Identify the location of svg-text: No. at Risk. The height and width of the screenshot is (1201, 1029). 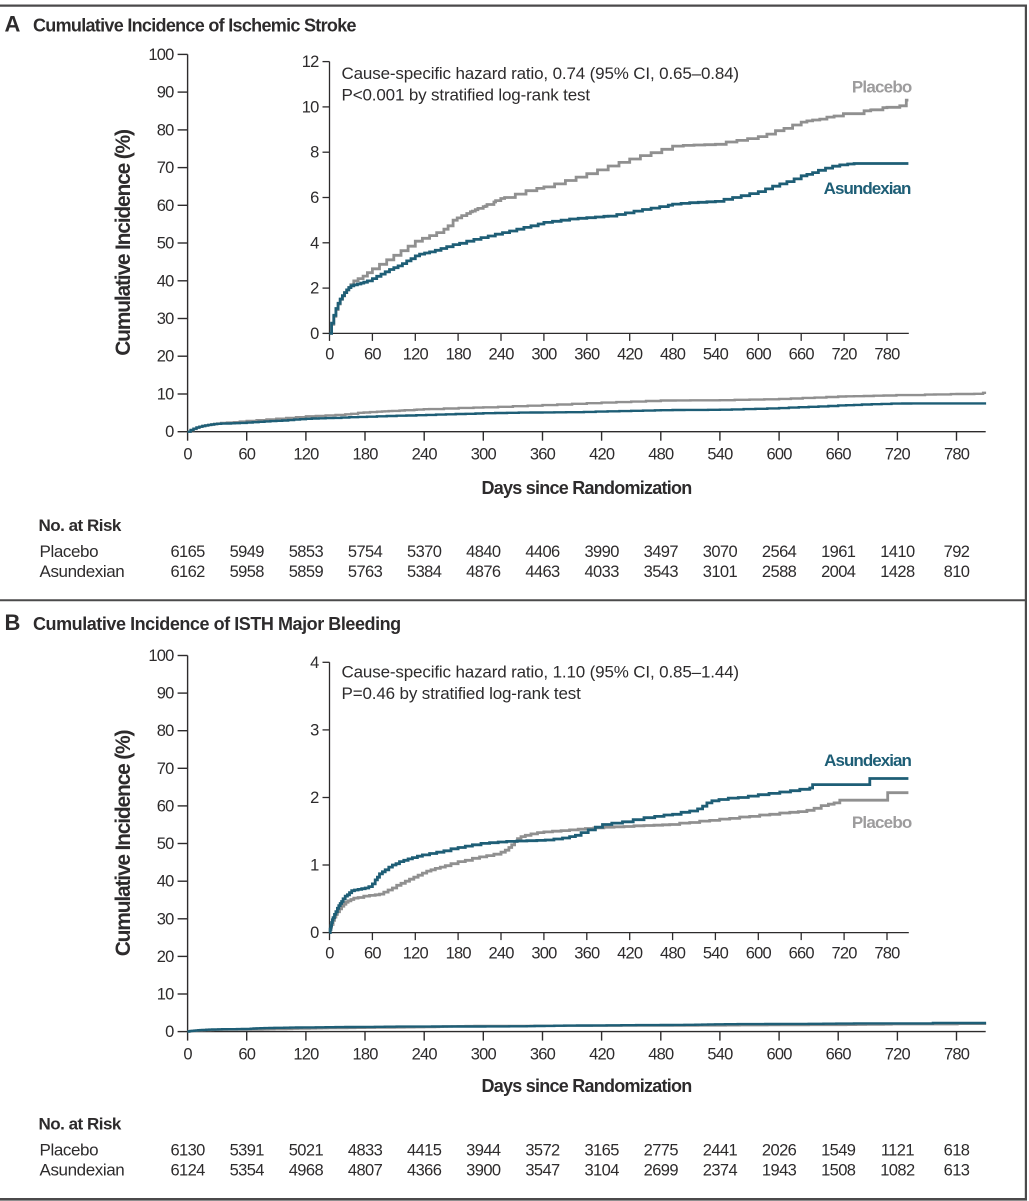
(80, 525).